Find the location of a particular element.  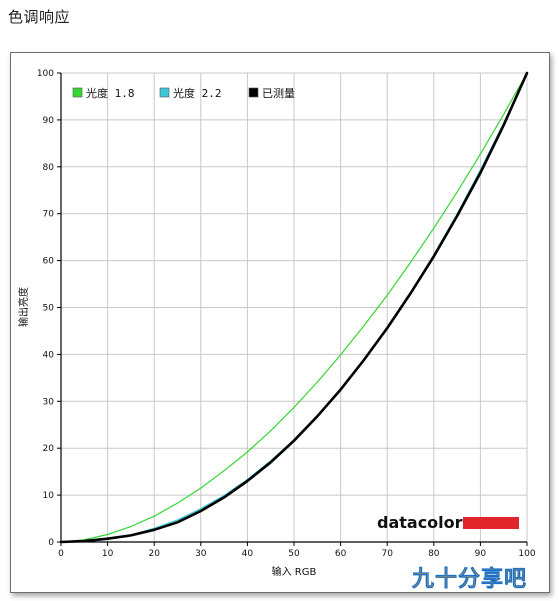

x-tick-label: 0 is located at coordinates (61, 554).